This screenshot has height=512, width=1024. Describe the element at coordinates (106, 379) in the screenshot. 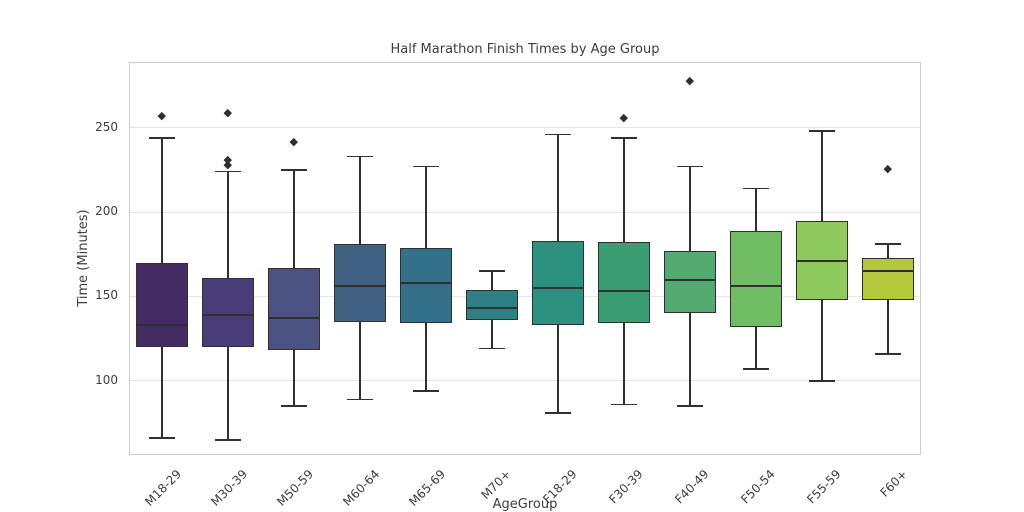

I see `y-tick-label-100: 100` at that location.